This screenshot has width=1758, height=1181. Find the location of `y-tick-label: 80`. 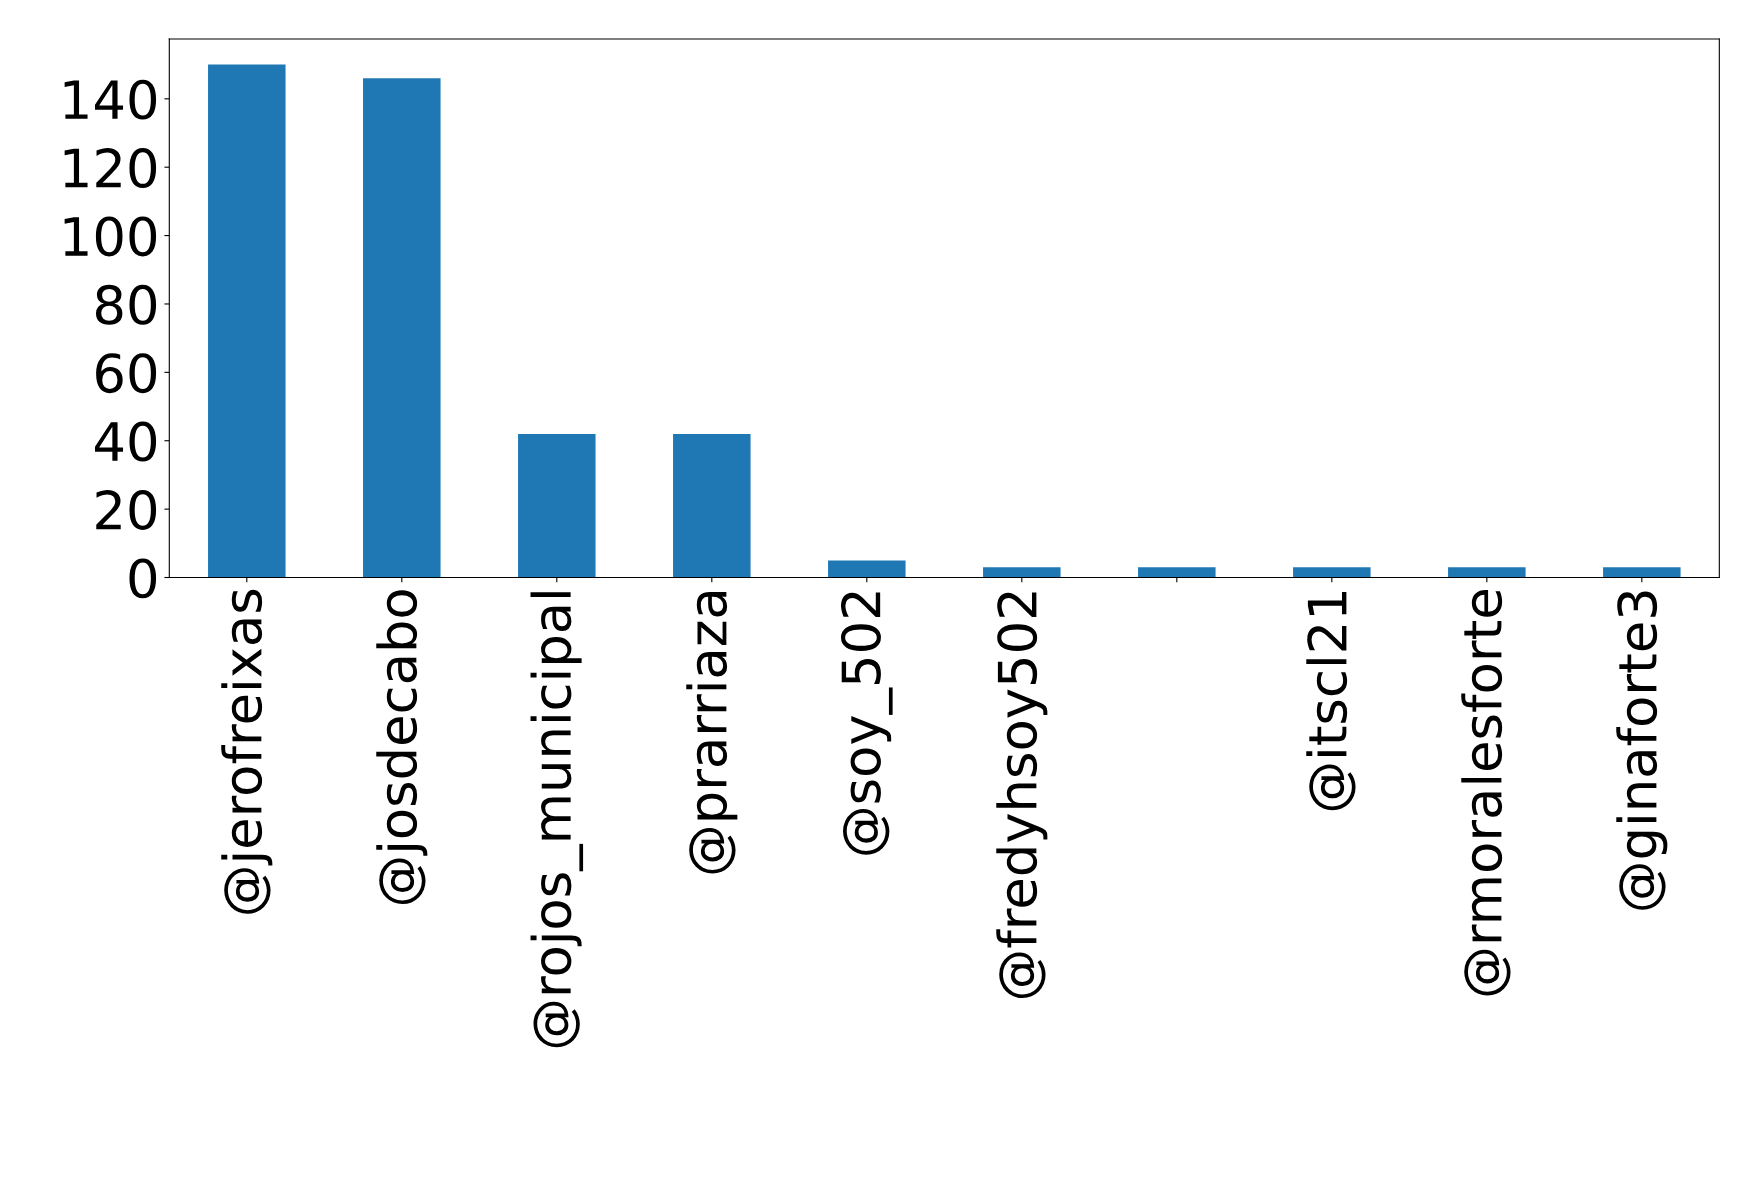

y-tick-label: 80 is located at coordinates (126, 304).